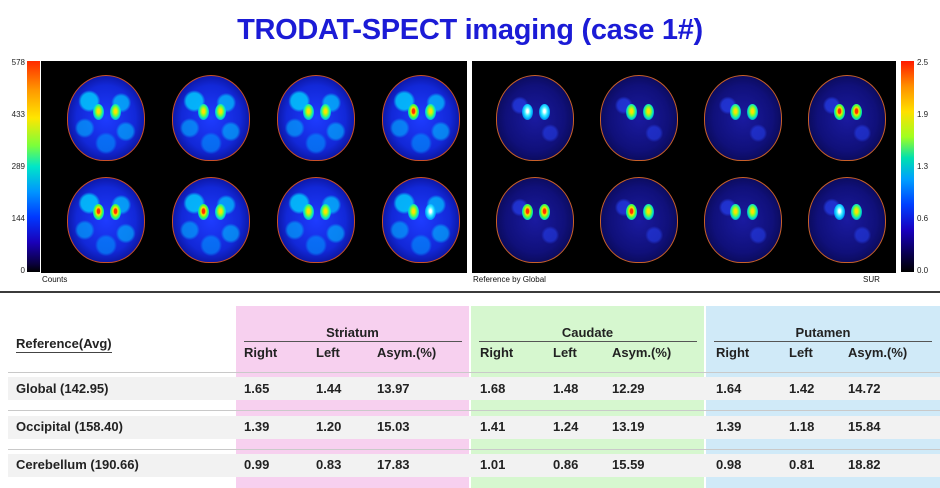 Image resolution: width=940 pixels, height=488 pixels. What do you see at coordinates (566, 464) in the screenshot?
I see `table-cell: 0.86` at bounding box center [566, 464].